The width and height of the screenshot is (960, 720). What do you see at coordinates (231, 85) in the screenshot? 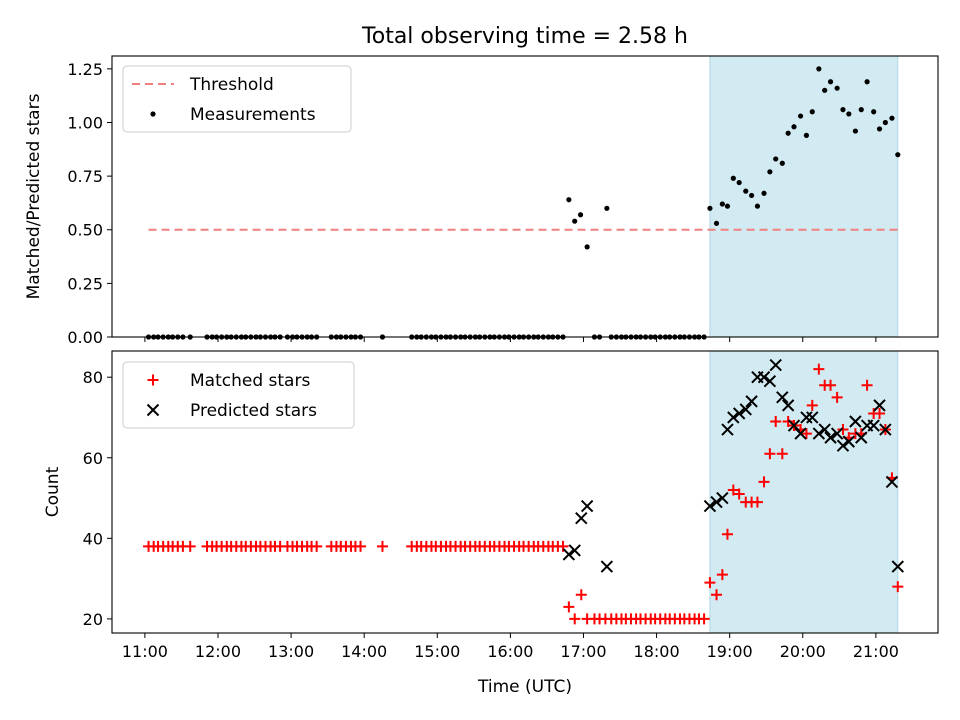
I see `legend-threshold-label: Threshold` at bounding box center [231, 85].